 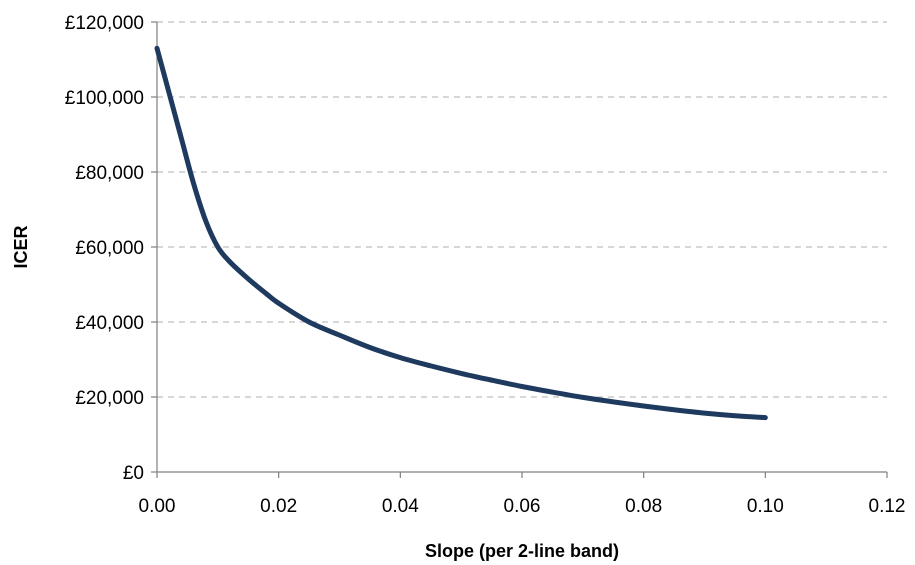 I want to click on y-tick-label: £100,000, so click(x=104, y=98).